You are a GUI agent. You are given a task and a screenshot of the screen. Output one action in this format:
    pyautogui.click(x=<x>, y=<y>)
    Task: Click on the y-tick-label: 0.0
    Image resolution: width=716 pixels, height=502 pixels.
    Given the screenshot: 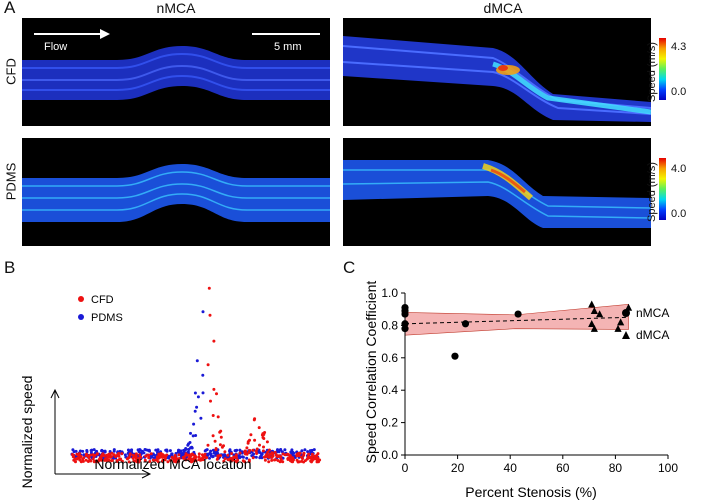 What is the action you would take?
    pyautogui.click(x=389, y=455)
    